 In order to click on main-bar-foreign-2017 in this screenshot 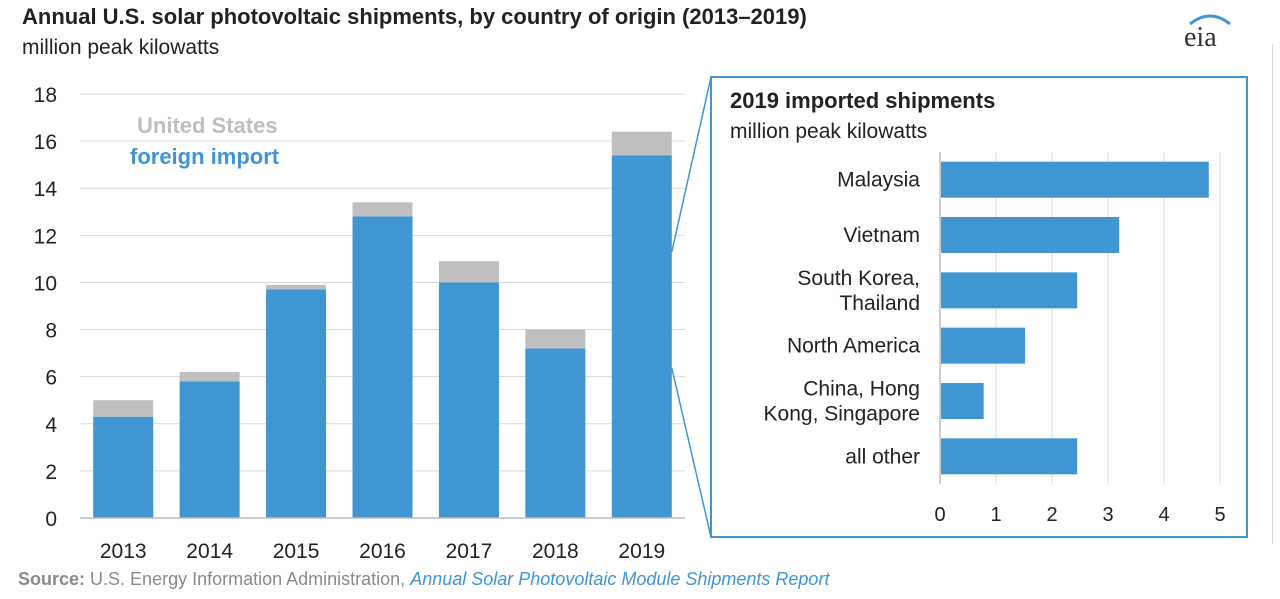, I will do `click(468, 400)`.